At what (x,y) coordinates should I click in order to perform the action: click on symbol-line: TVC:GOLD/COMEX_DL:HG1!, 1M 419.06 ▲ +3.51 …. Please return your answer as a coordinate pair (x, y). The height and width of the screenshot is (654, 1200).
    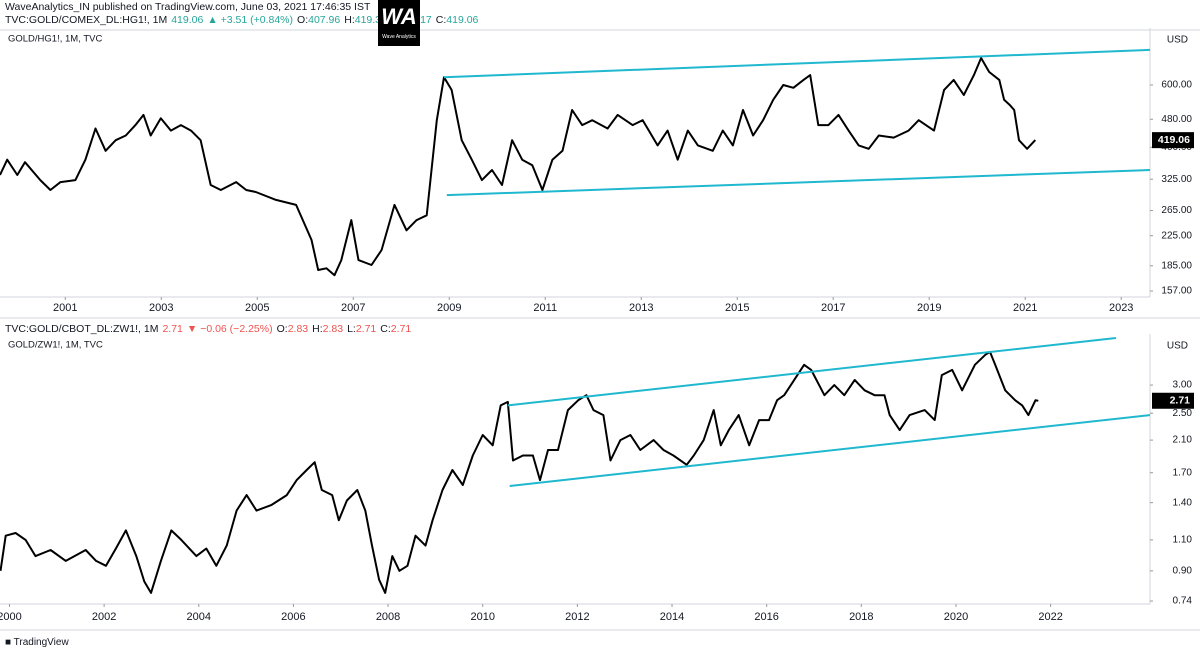
    Looking at the image, I should click on (243, 20).